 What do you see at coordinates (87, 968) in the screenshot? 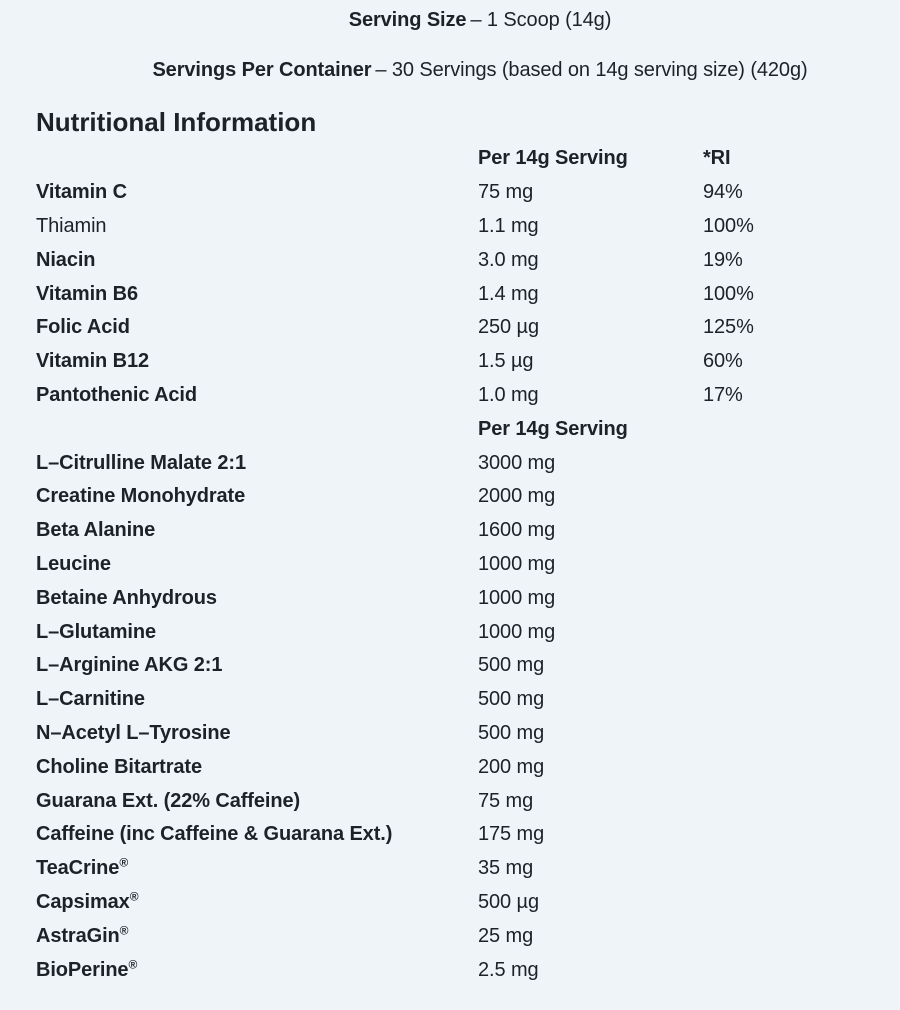
I see `row-name: BioPerine®` at bounding box center [87, 968].